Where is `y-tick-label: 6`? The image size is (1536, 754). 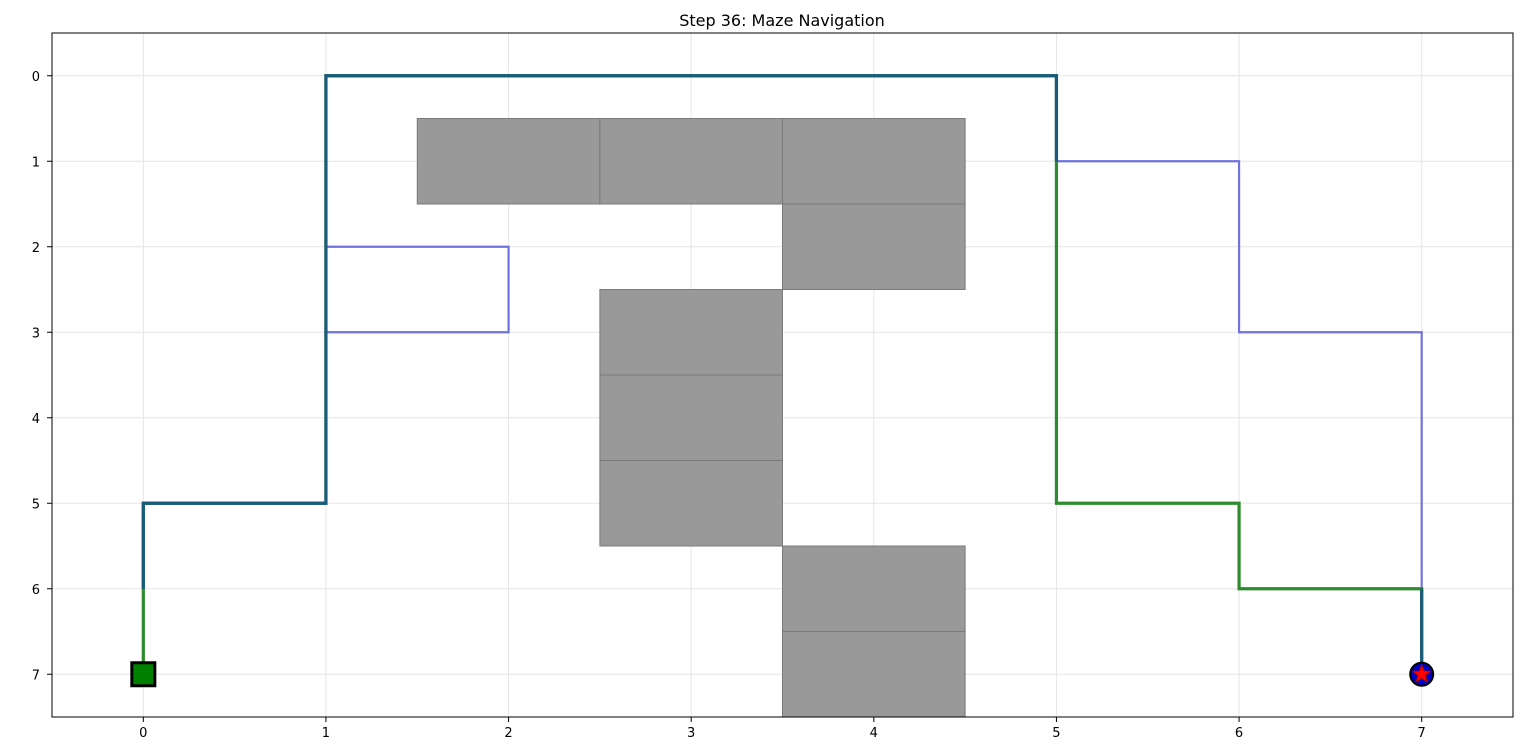
y-tick-label: 6 is located at coordinates (36, 590).